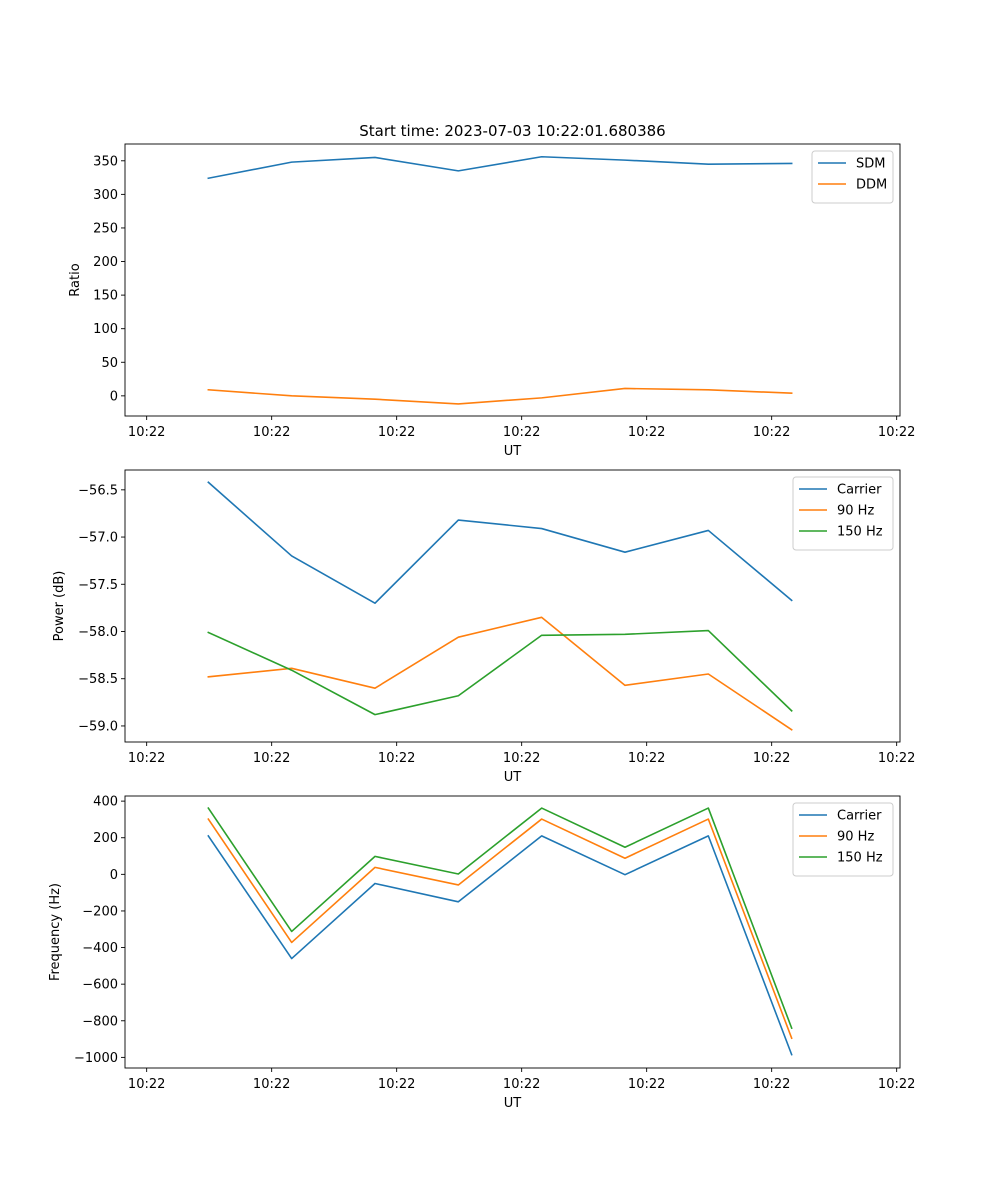 This screenshot has width=1000, height=1200. Describe the element at coordinates (109, 363) in the screenshot. I see `ratio-y-tick-label: 50` at that location.